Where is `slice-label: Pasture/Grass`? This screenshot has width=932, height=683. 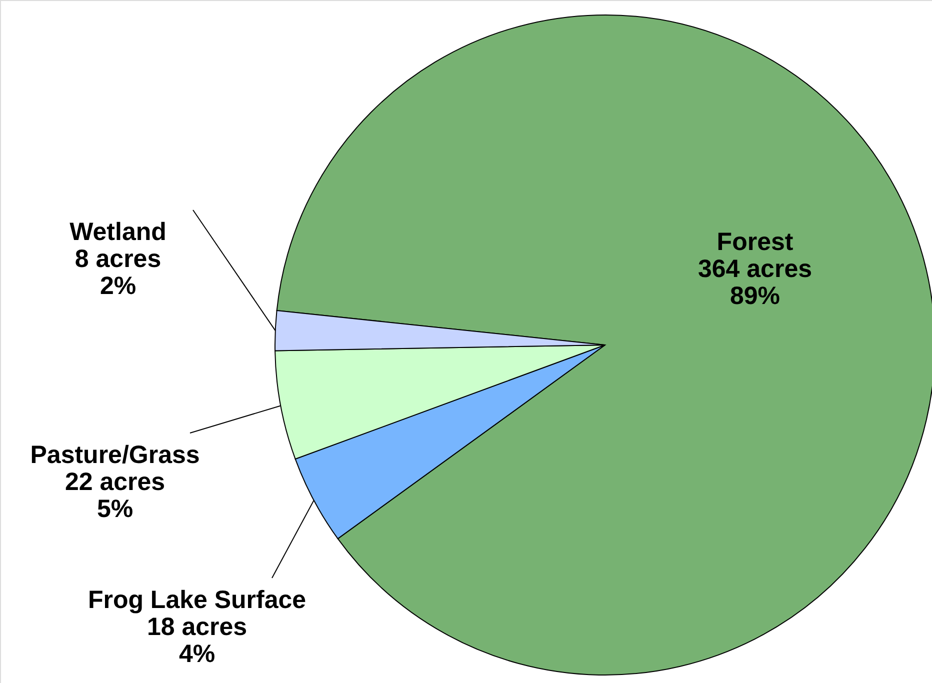
slice-label: Pasture/Grass is located at coordinates (115, 455).